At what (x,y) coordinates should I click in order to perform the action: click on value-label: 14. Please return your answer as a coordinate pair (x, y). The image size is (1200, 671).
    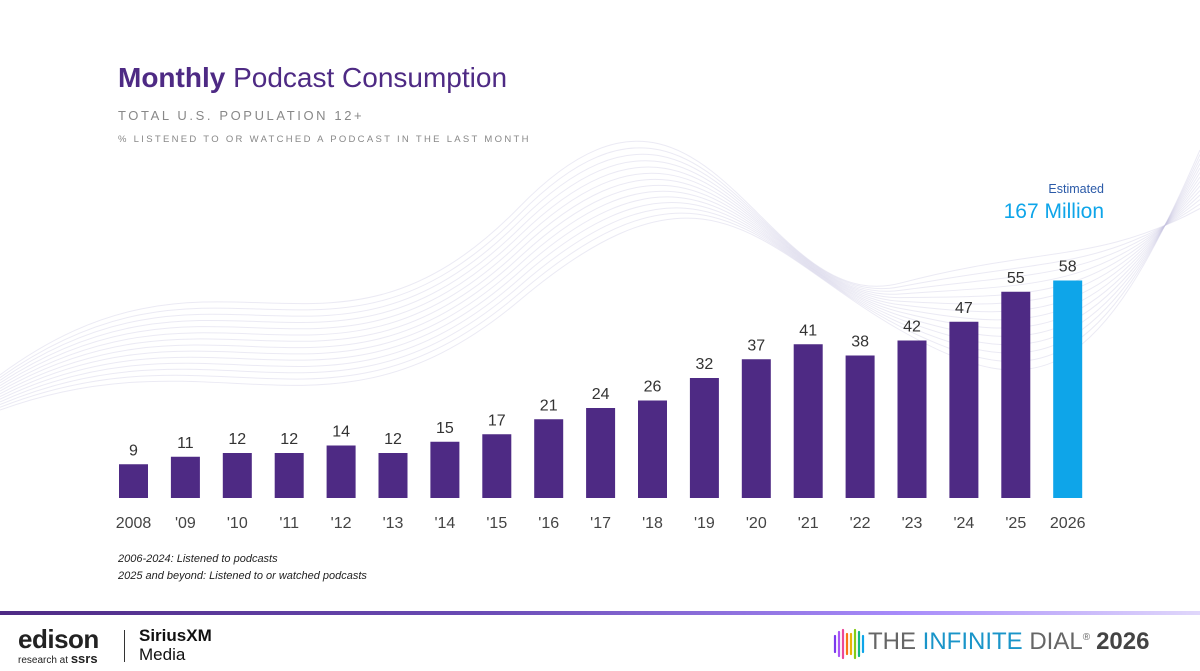
    Looking at the image, I should click on (341, 432).